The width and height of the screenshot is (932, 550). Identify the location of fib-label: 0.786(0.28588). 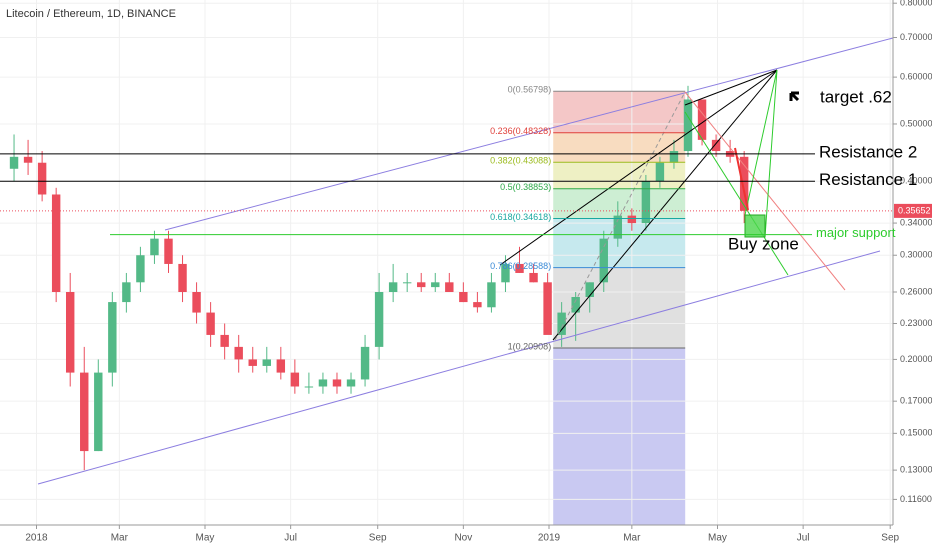
(520, 266).